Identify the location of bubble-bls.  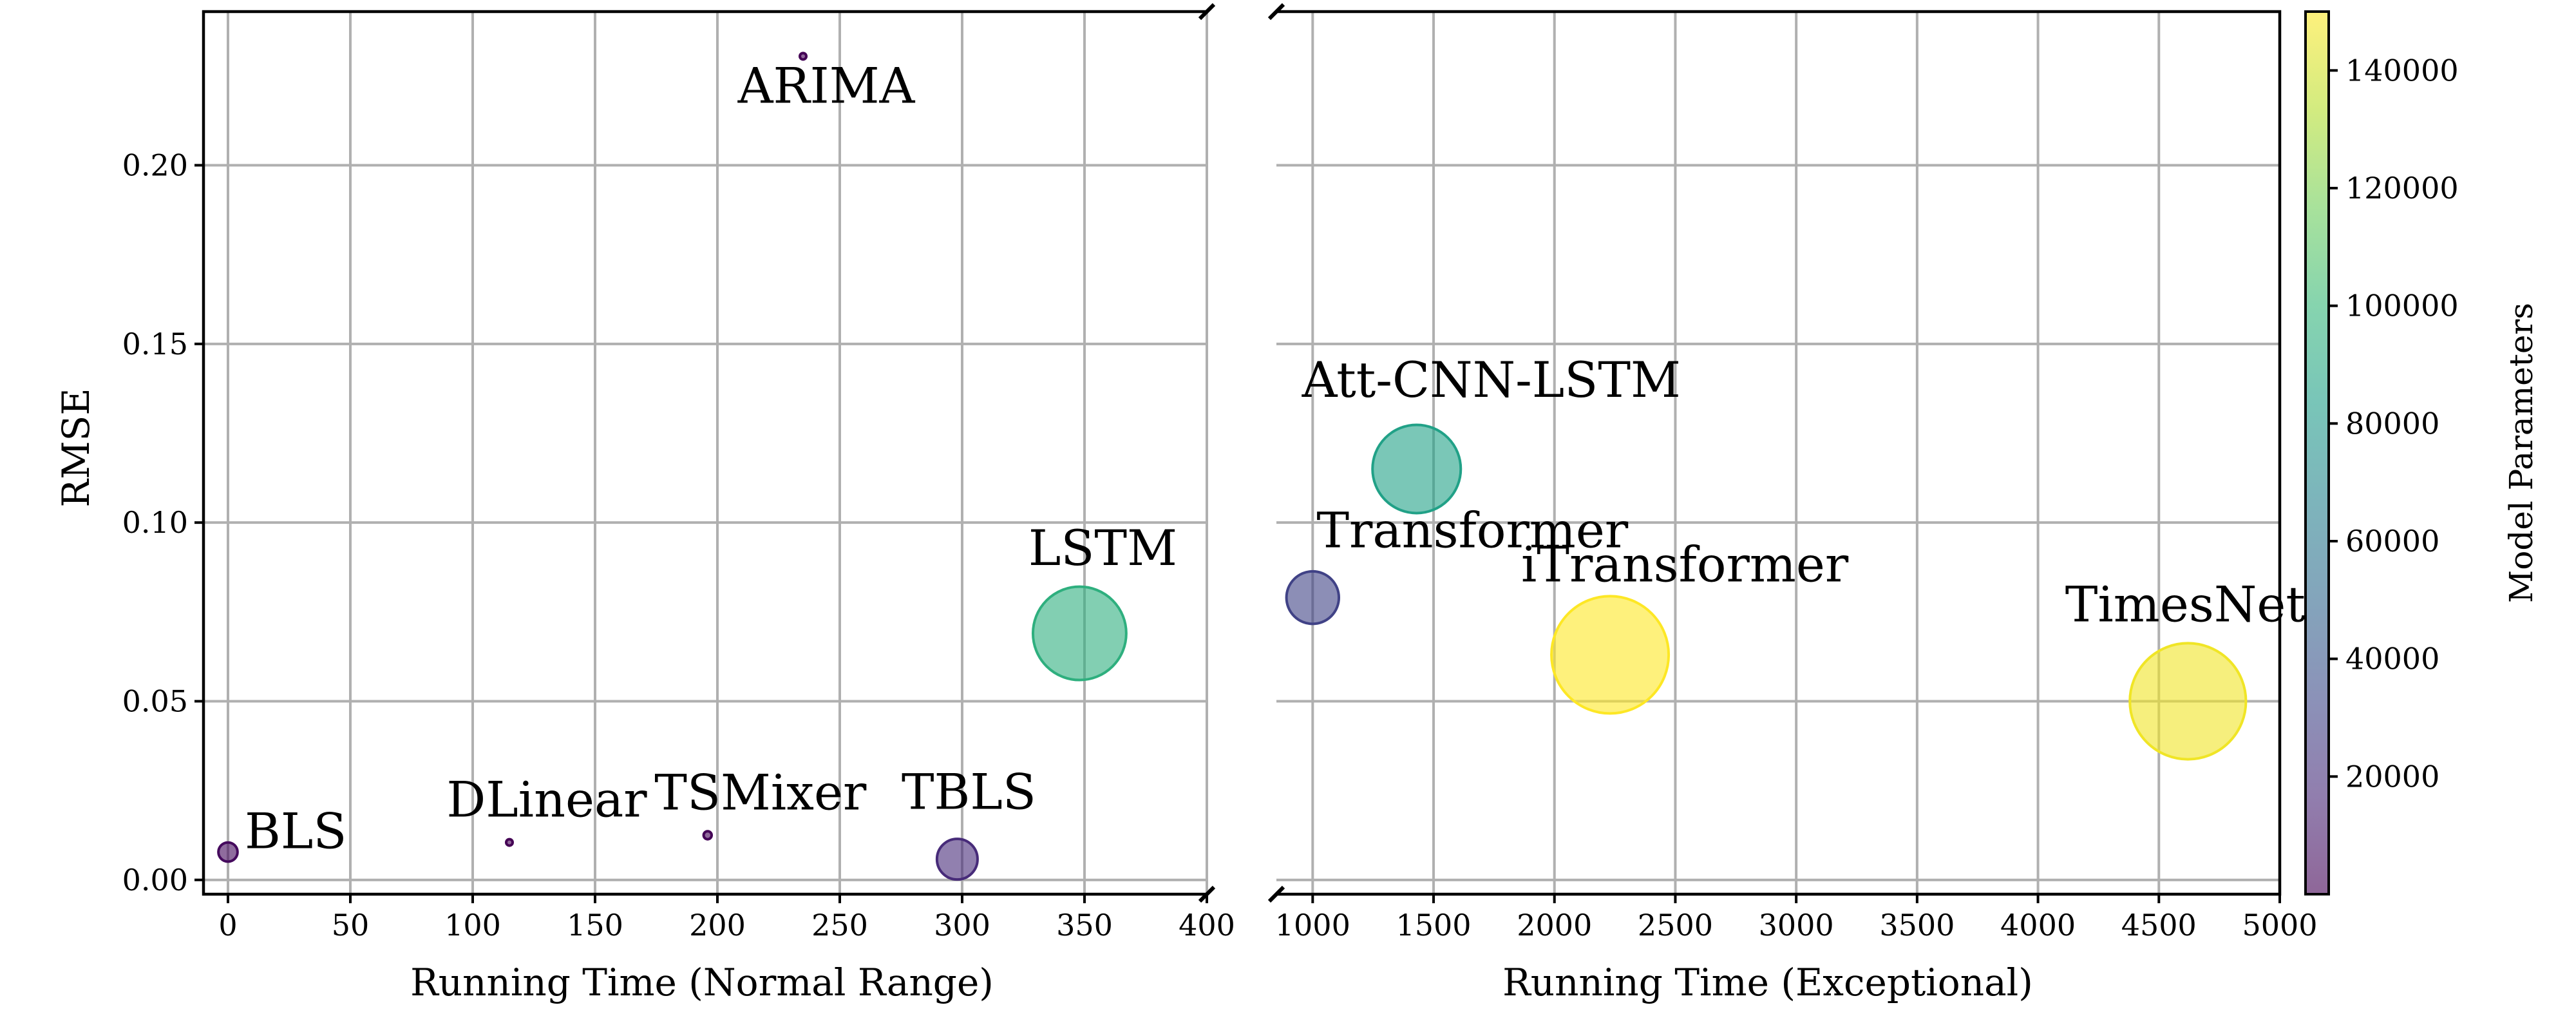
(228, 852).